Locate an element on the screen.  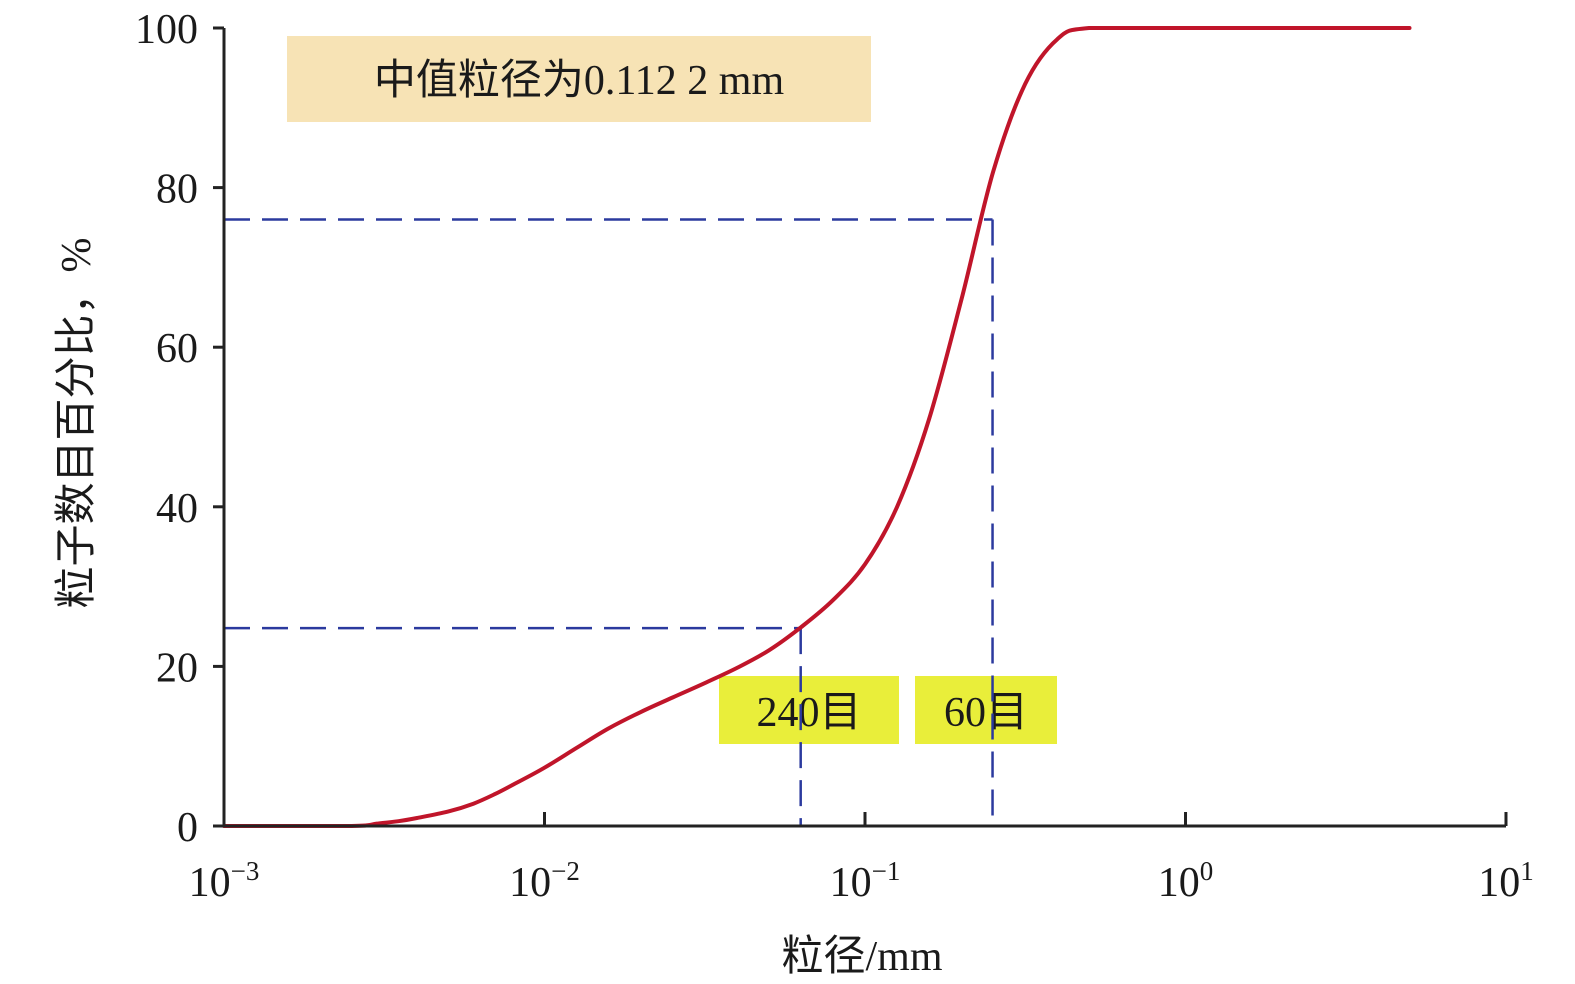
median-annotation-box is located at coordinates (579, 79).